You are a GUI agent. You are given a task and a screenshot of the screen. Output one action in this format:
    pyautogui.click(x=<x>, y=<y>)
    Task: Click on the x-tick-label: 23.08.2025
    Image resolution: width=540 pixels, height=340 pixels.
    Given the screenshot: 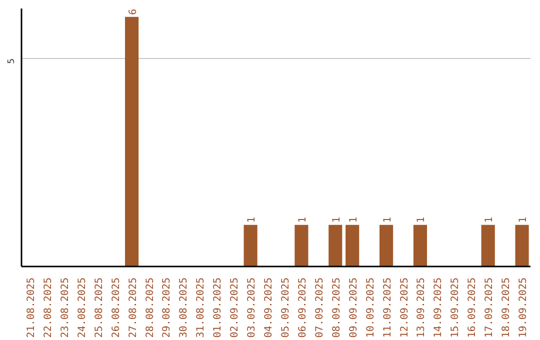 What is the action you would take?
    pyautogui.click(x=65, y=307)
    